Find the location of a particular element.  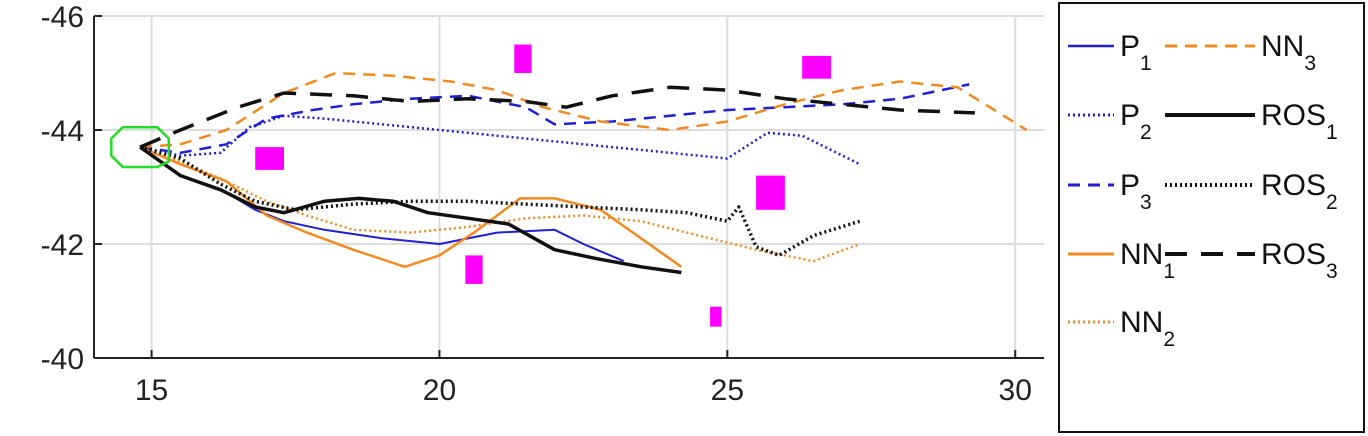

start-region-outline is located at coordinates (140, 147).